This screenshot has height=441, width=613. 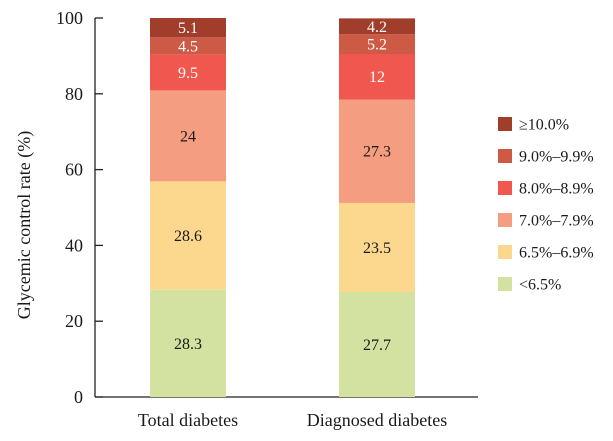 I want to click on bar-value-label: 23.5, so click(x=377, y=248).